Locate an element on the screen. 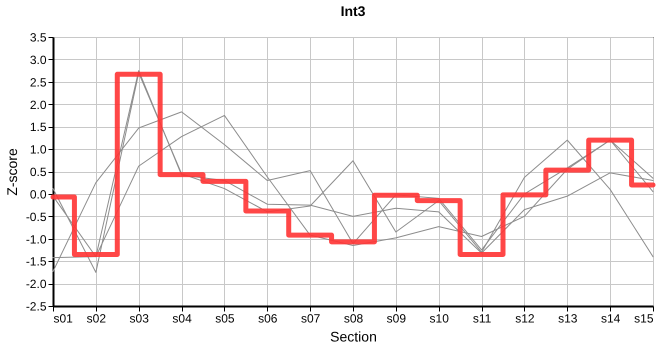 The image size is (660, 360). y-tick-label: -1.0 is located at coordinates (36, 239).